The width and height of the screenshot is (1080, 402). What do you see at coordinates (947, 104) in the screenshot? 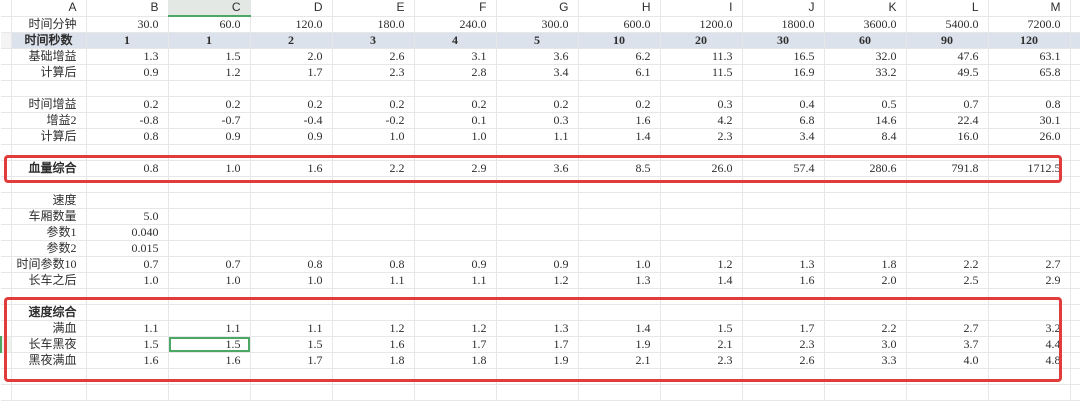
I see `cell: 0.7` at bounding box center [947, 104].